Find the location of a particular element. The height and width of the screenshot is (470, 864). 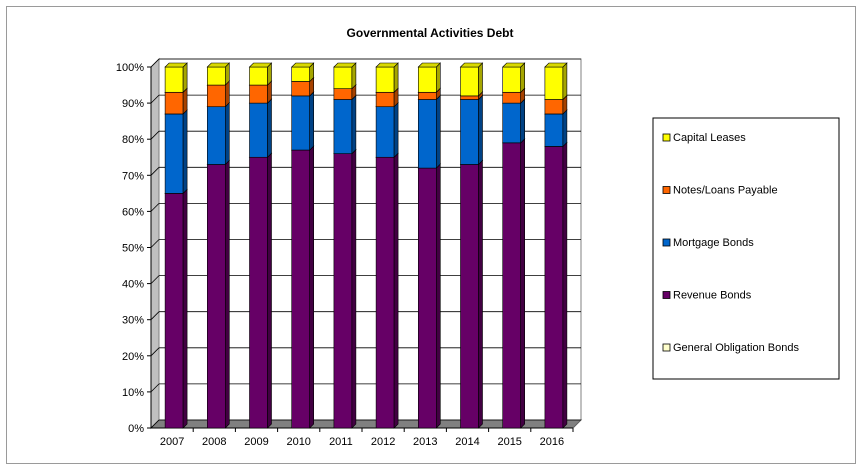

x-tick-label: 2014 is located at coordinates (467, 442).